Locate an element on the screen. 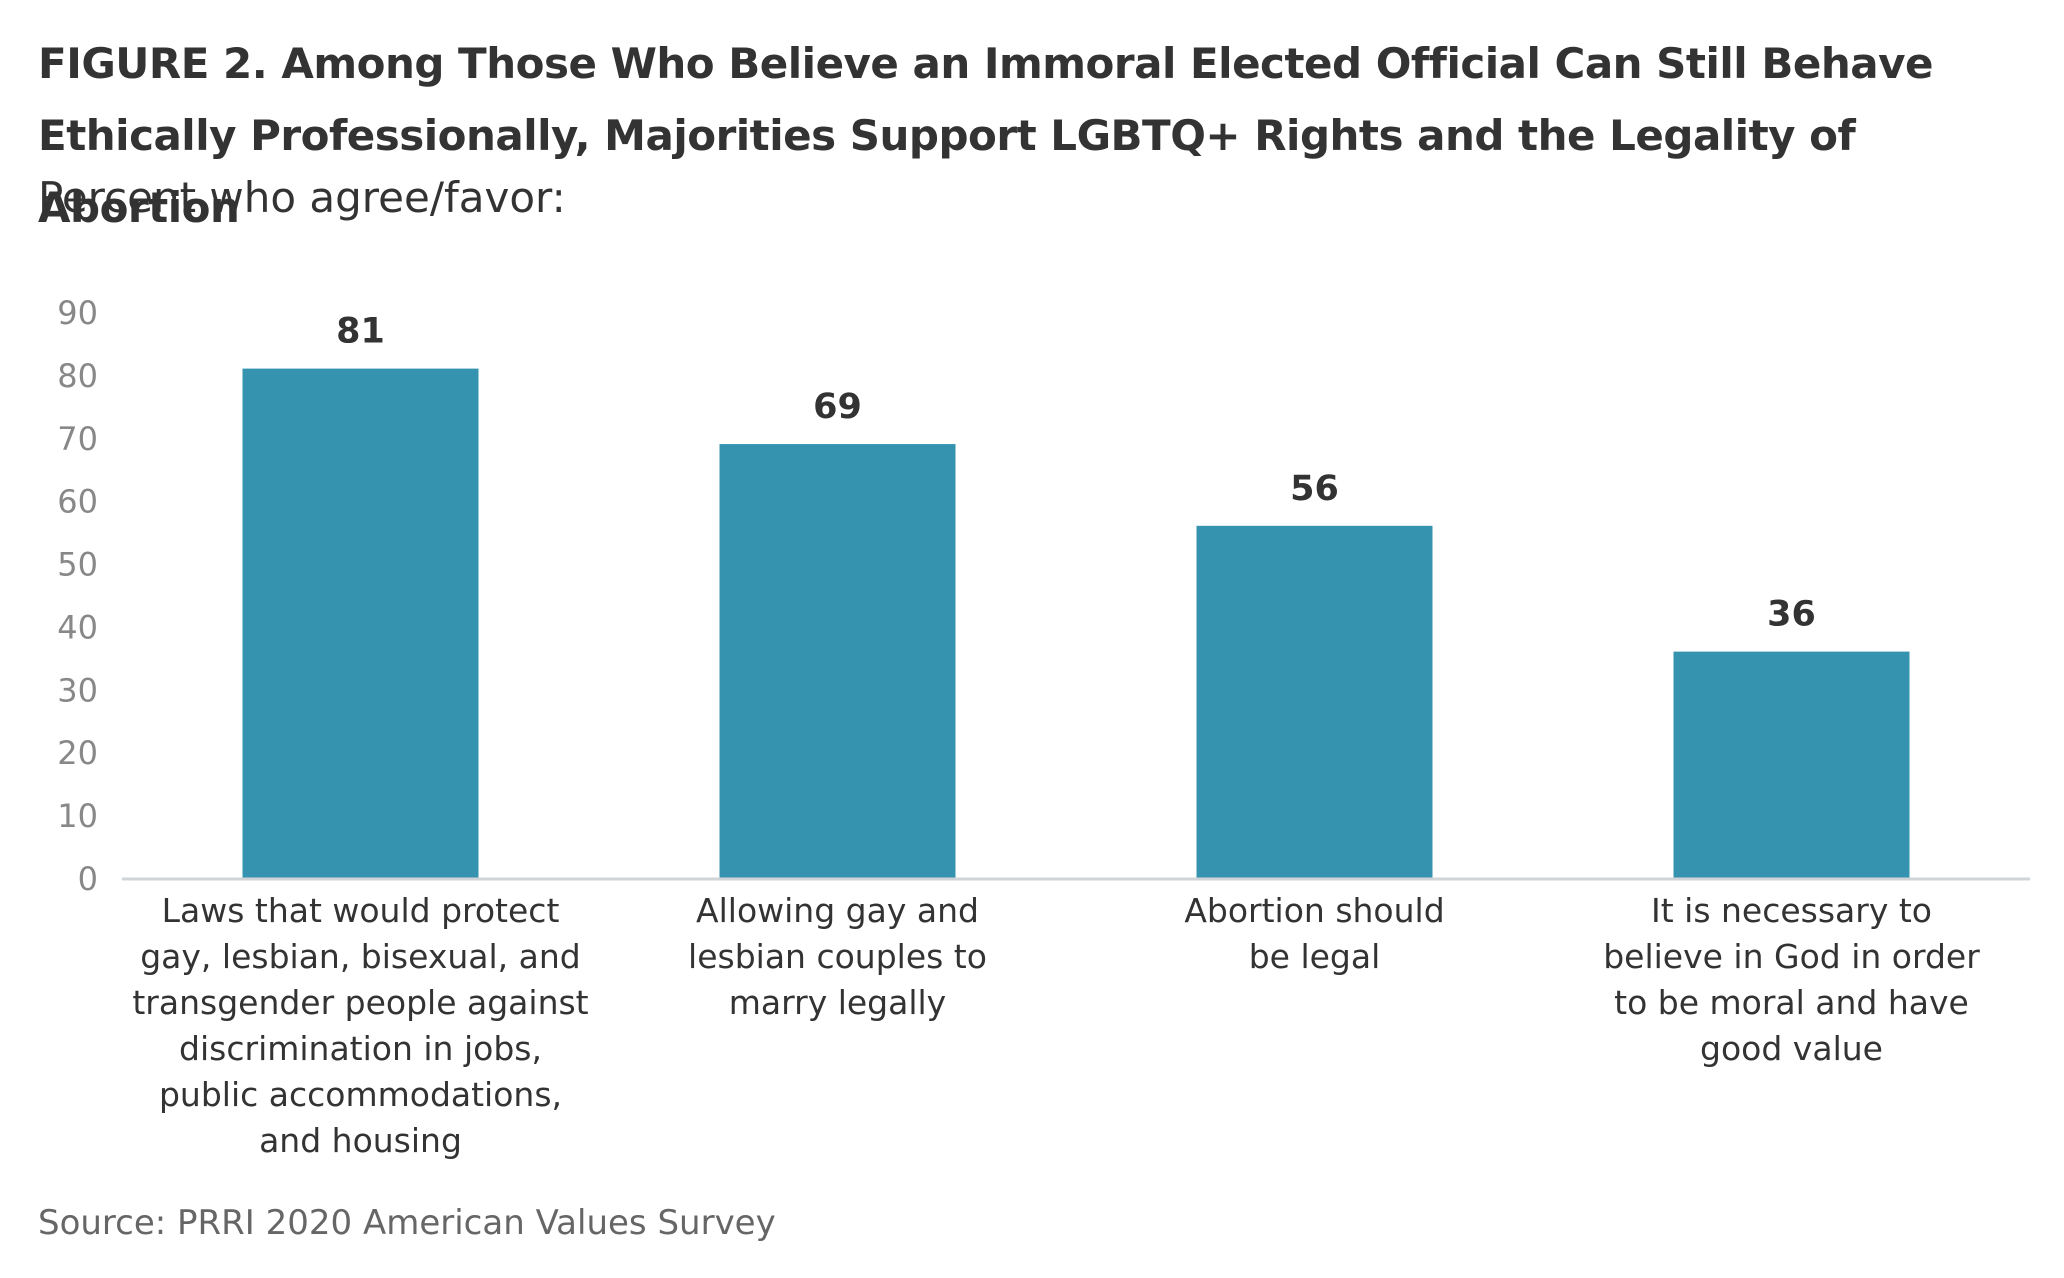 This screenshot has width=2064, height=1278. source-note: Source: PRRI 2020 American Values Survey is located at coordinates (407, 1223).